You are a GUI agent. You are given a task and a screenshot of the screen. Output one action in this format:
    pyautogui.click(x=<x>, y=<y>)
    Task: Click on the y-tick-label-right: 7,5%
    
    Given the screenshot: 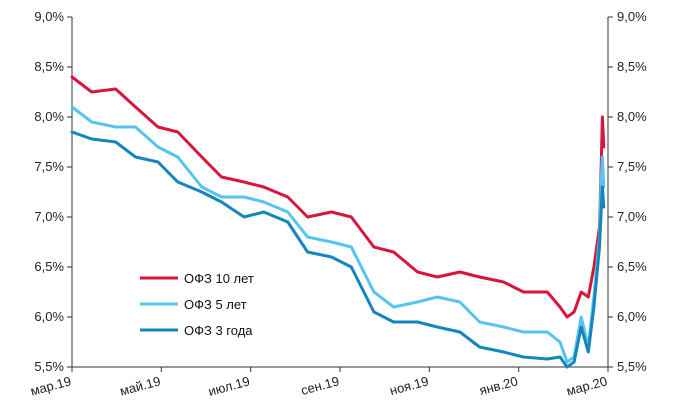 What is the action you would take?
    pyautogui.click(x=632, y=166)
    